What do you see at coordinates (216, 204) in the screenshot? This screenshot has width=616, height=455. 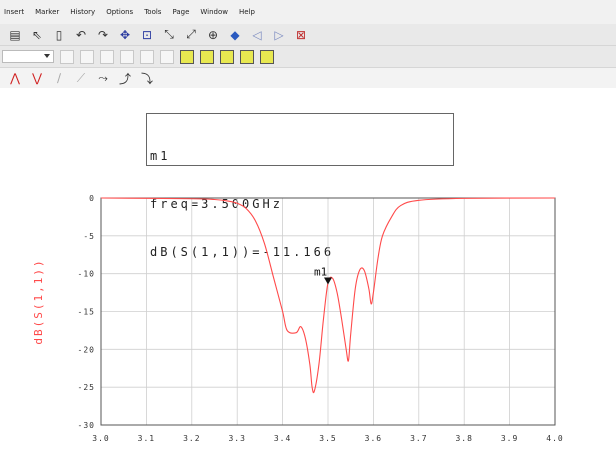 I see `marker-freq: freq=3.500GHz` at bounding box center [216, 204].